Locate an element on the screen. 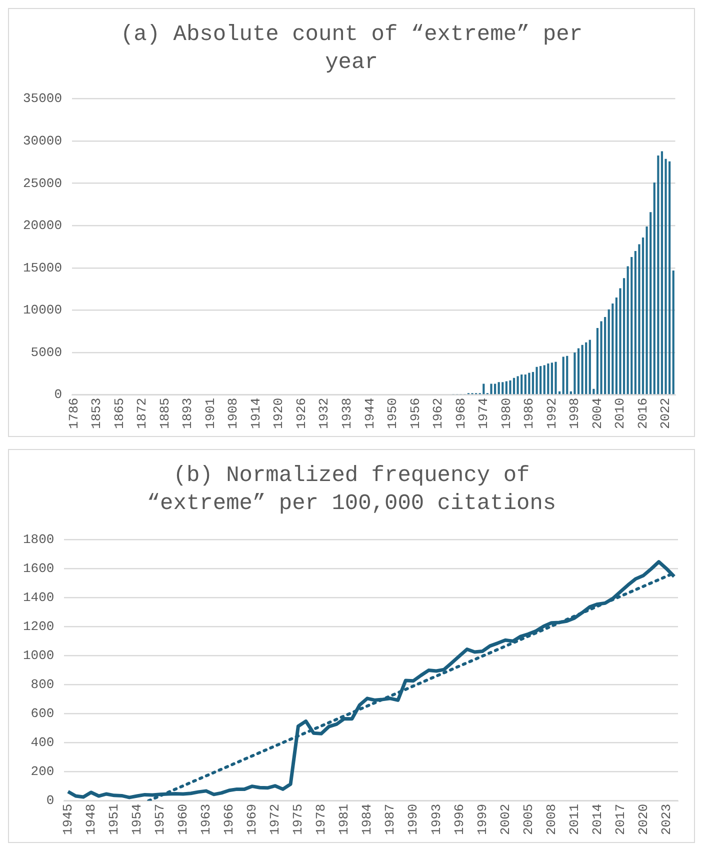 The width and height of the screenshot is (703, 858). x-tick-label: 1987 is located at coordinates (390, 820).